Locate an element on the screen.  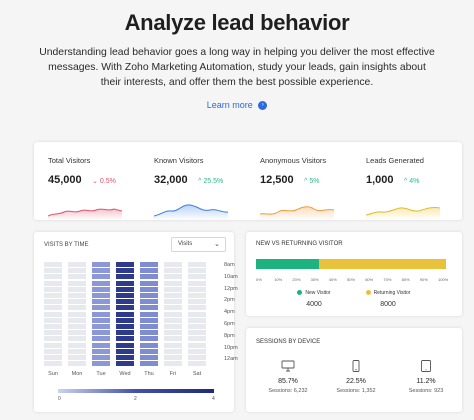
visits-metric-select: Visits ⌄ is located at coordinates (198, 244).